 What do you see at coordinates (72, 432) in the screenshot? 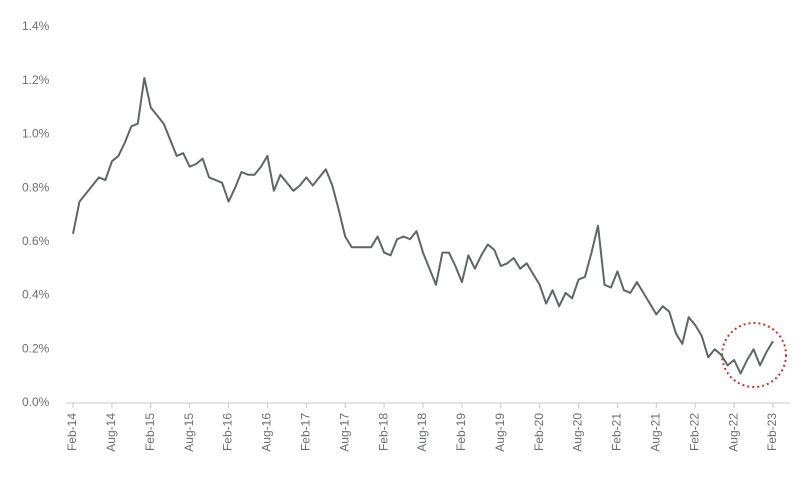
I see `x-tick-label: Feb-14` at bounding box center [72, 432].